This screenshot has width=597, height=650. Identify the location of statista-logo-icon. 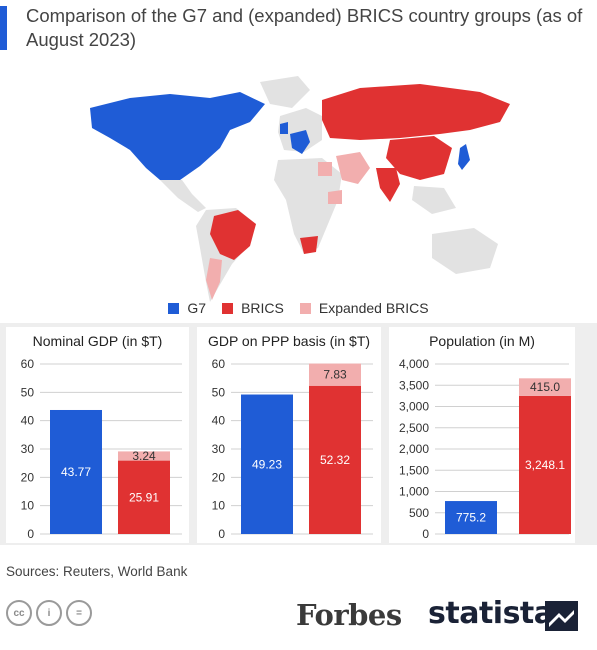
(561, 616).